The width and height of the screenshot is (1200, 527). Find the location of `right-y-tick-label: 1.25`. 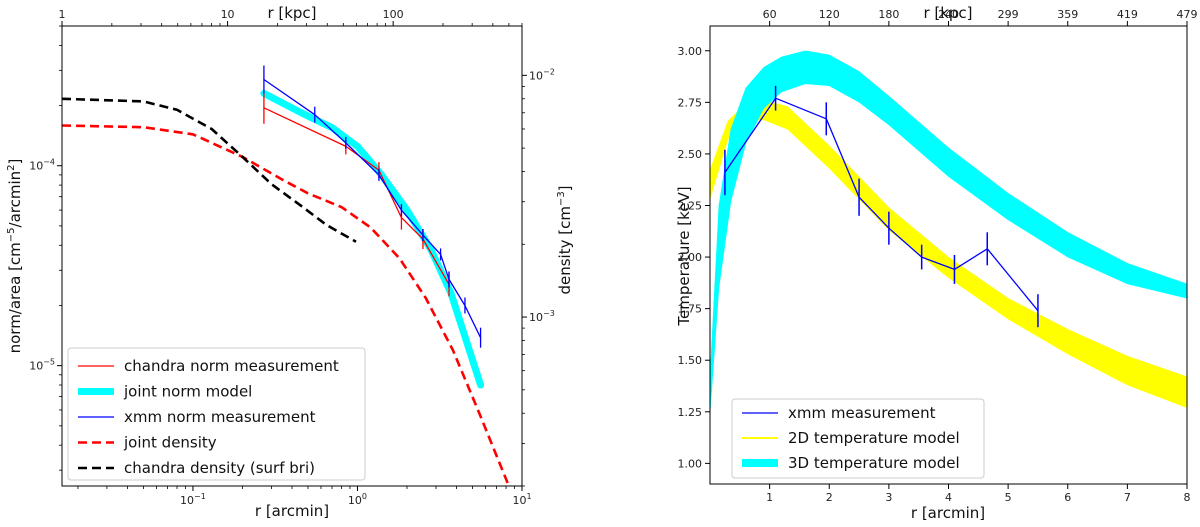

right-y-tick-label: 1.25 is located at coordinates (690, 412).